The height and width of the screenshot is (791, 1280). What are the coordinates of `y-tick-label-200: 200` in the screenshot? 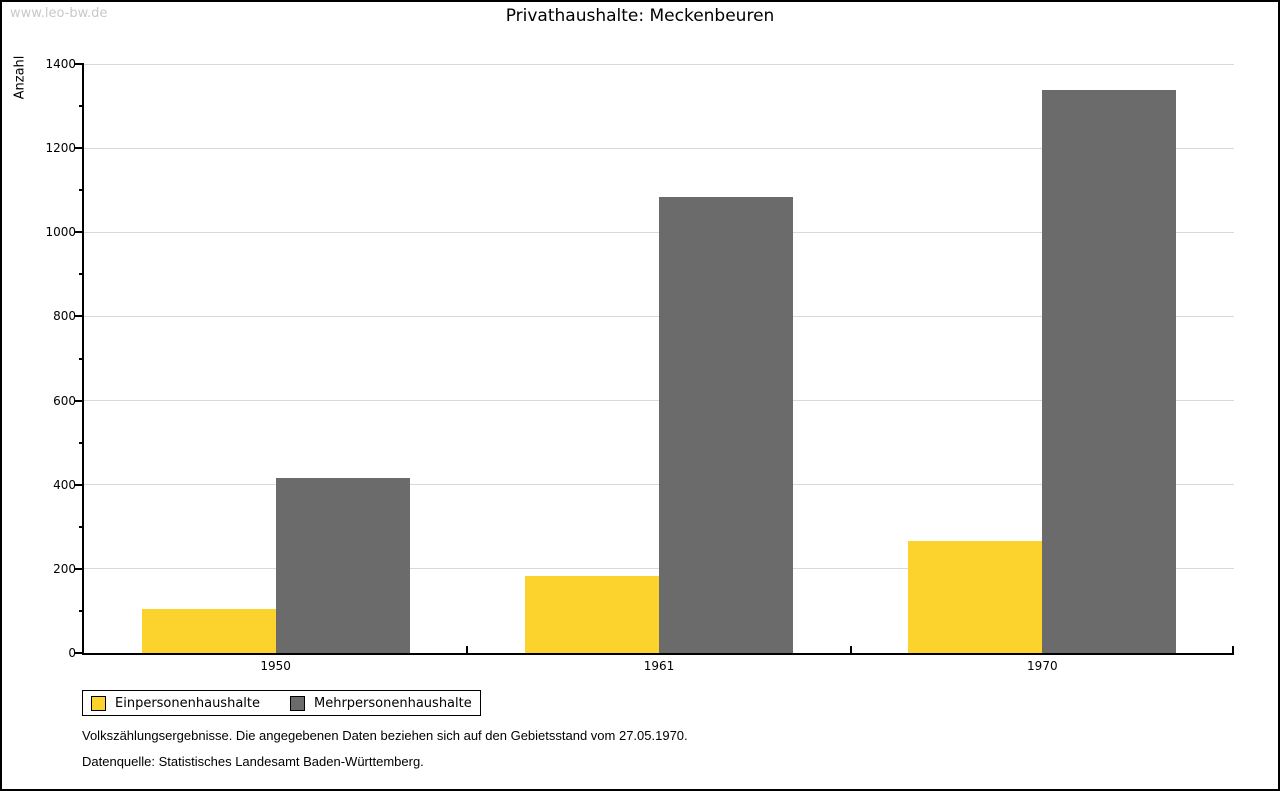 It's located at (64, 568).